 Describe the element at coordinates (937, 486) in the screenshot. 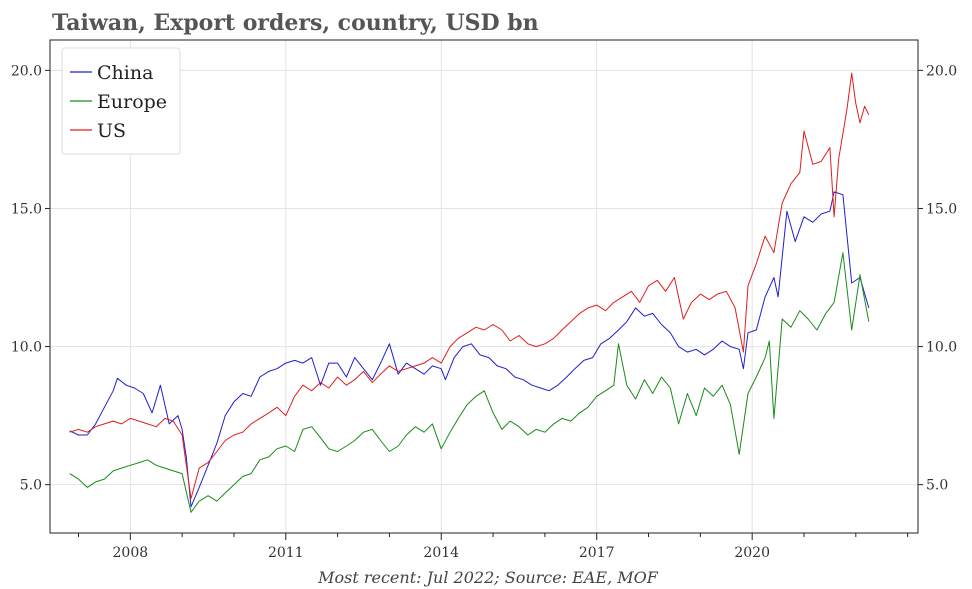

I see `y-tick-label-right: 5.0` at that location.